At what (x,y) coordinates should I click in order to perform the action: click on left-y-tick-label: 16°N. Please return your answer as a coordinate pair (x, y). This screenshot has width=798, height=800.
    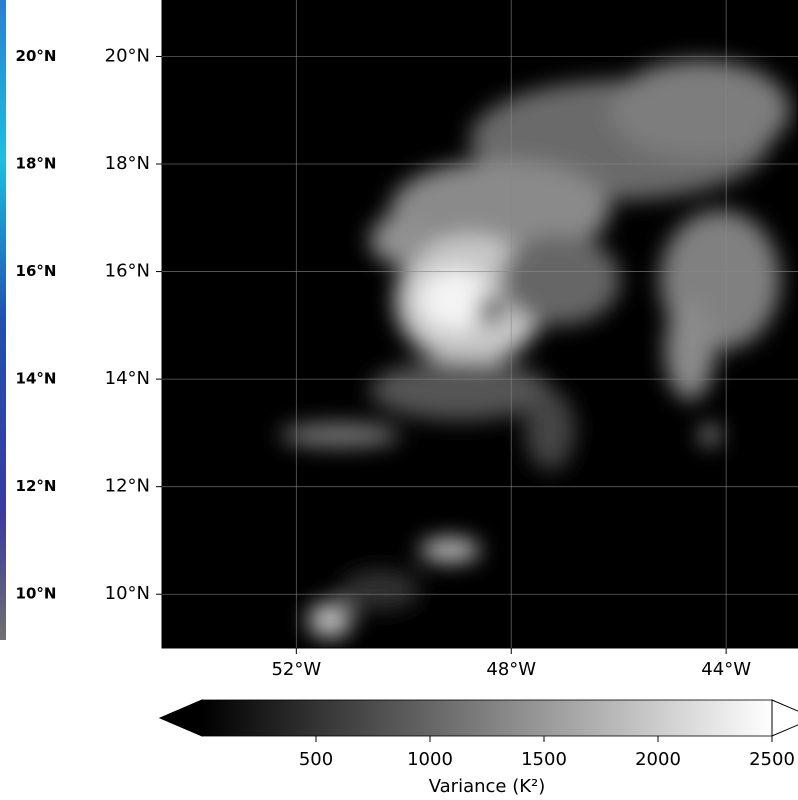
    Looking at the image, I should click on (36, 271).